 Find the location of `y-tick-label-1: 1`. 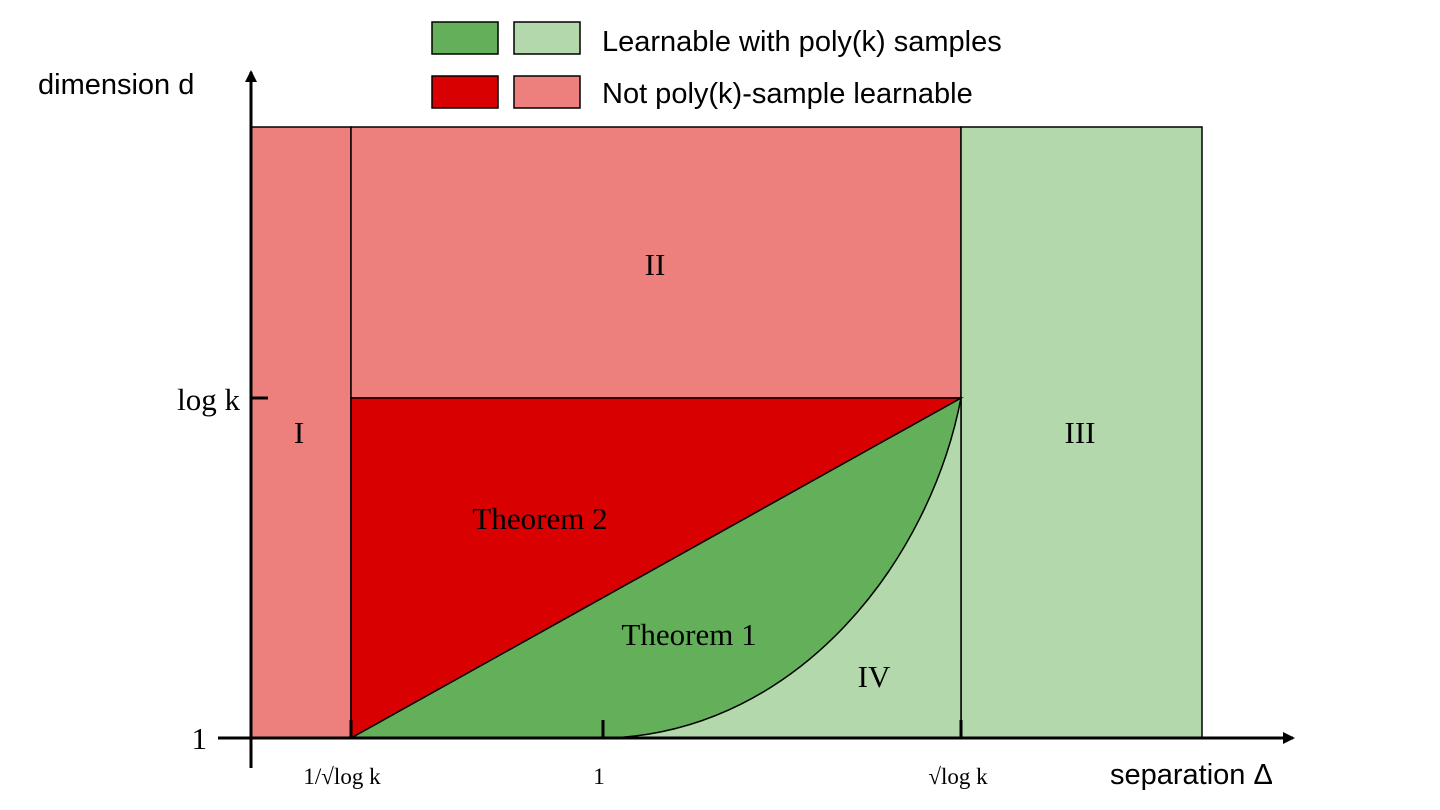

y-tick-label-1: 1 is located at coordinates (200, 738).